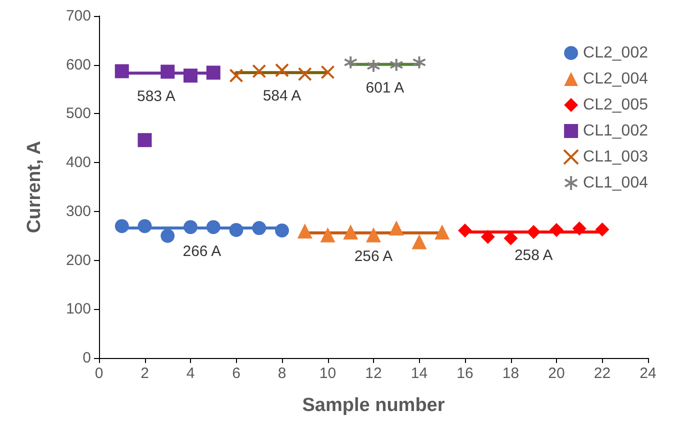 Image resolution: width=673 pixels, height=435 pixels. What do you see at coordinates (648, 373) in the screenshot?
I see `x-tick-label: 24` at bounding box center [648, 373].